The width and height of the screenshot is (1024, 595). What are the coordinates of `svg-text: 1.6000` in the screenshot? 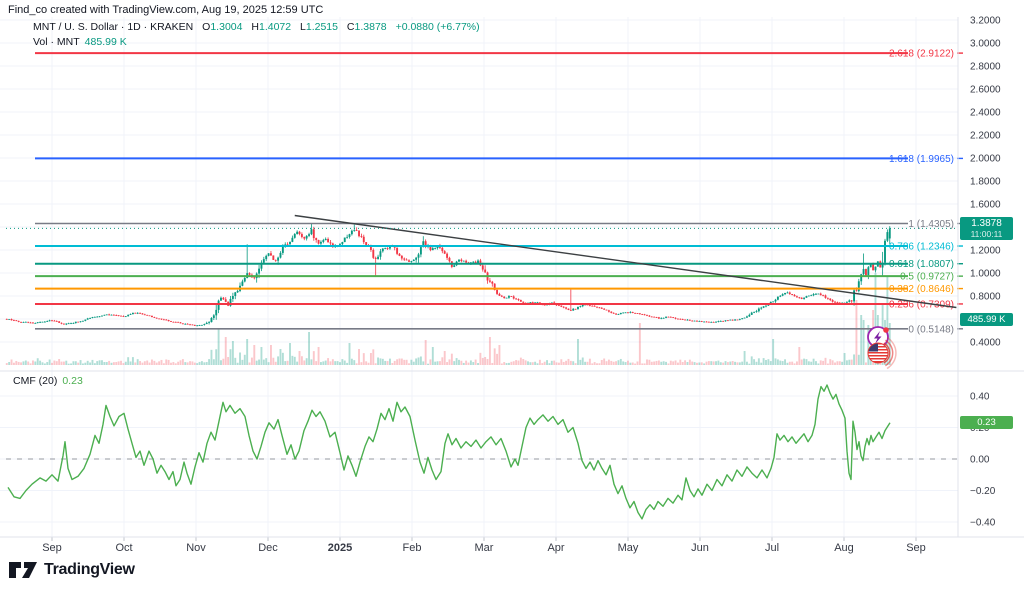 It's located at (985, 205).